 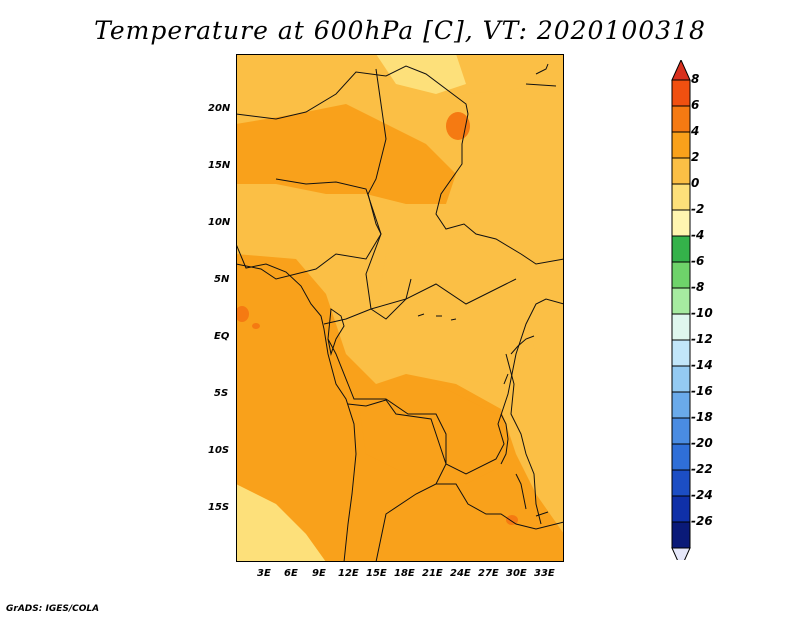 What do you see at coordinates (698, 261) in the screenshot?
I see `colorbar-tick-label: -6` at bounding box center [698, 261].